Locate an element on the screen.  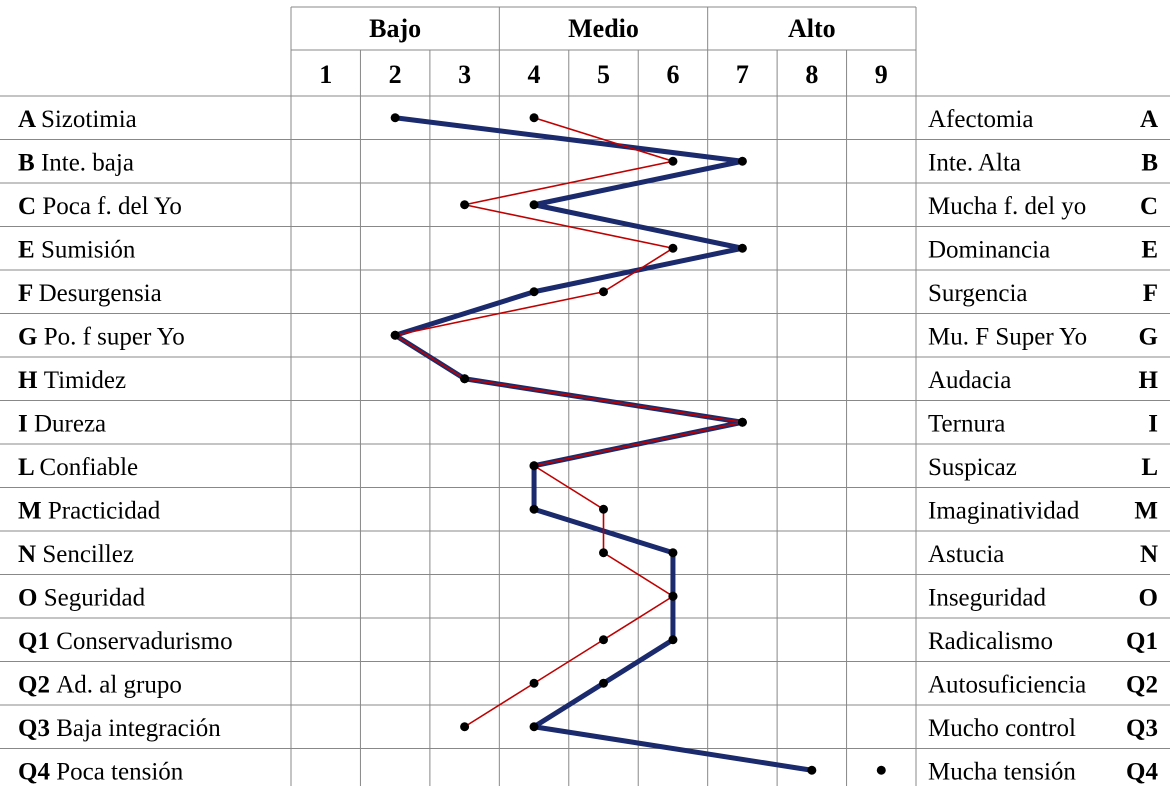
factor-high-code: Q4 is located at coordinates (1142, 771).